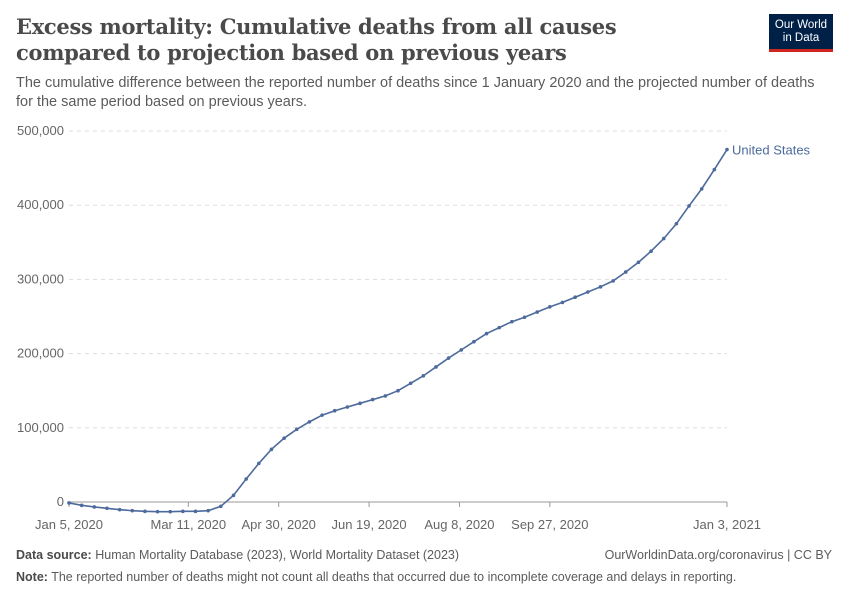 This screenshot has width=850, height=600. What do you see at coordinates (69, 524) in the screenshot?
I see `x-tick-label: Jan 5, 2020` at bounding box center [69, 524].